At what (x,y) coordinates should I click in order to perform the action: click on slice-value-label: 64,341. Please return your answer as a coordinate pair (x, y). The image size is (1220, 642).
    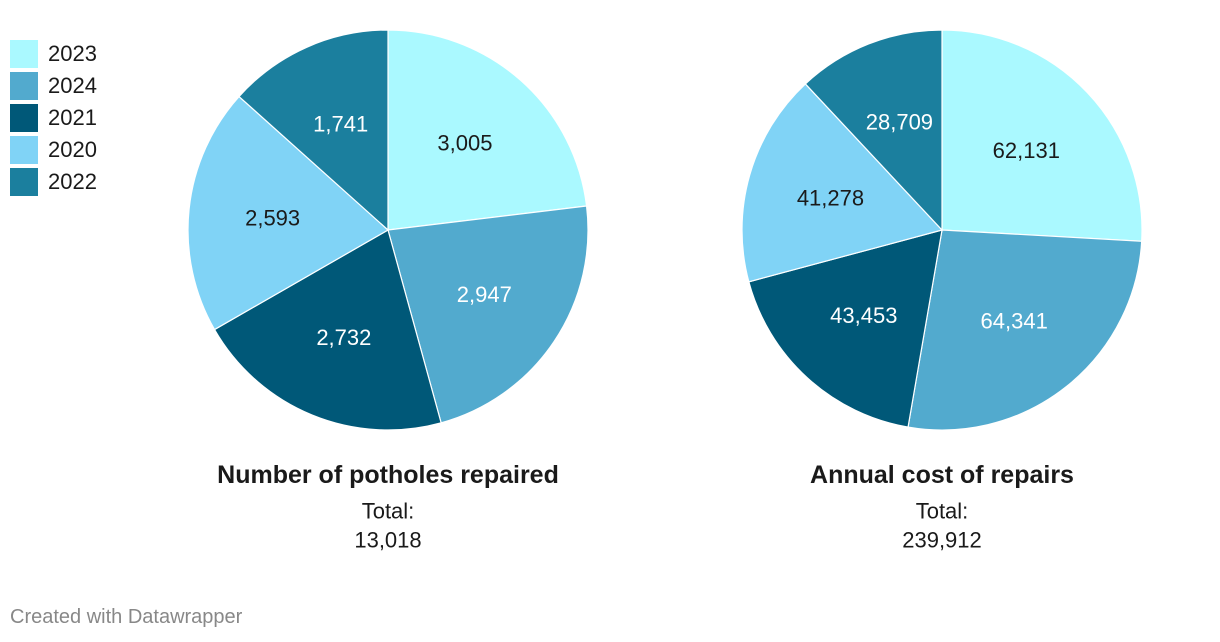
    Looking at the image, I should click on (1014, 320).